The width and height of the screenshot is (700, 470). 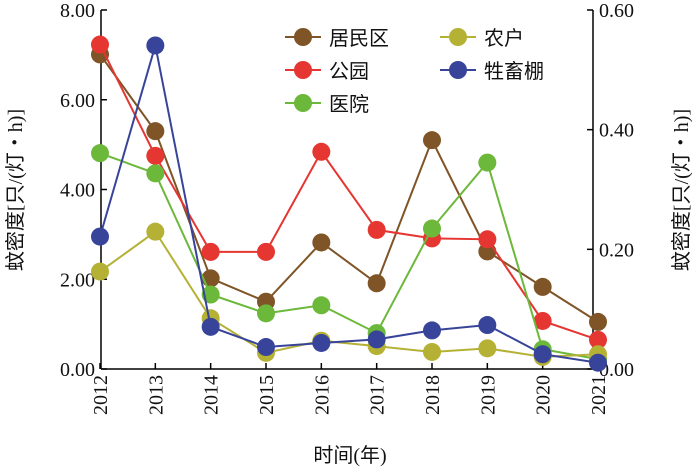 I want to click on y-axis-label-left: 蚊密度[只/(灯・h)], so click(x=15, y=190).